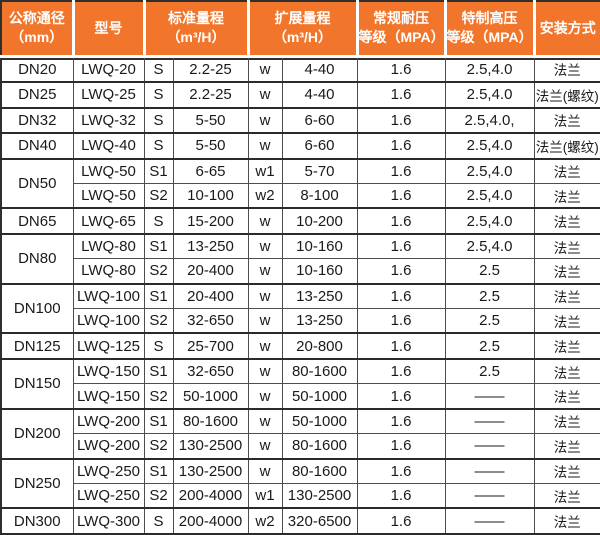  What do you see at coordinates (108, 221) in the screenshot?
I see `cell-model: LWQ-65` at bounding box center [108, 221].